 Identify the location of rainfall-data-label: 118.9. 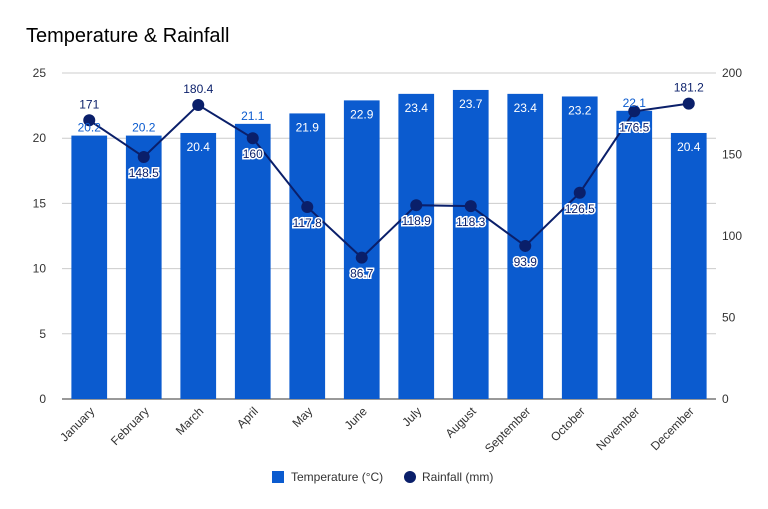
(416, 221).